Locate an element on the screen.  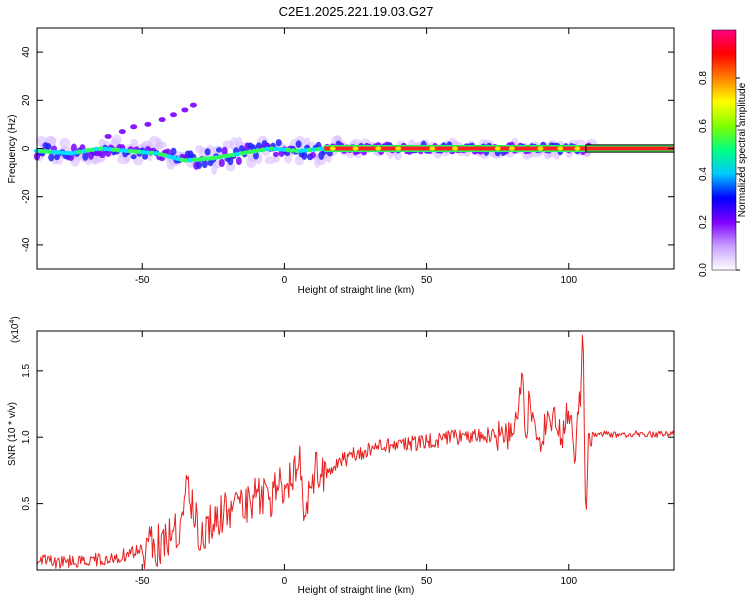
spectrogram-y-tick-label: 20 is located at coordinates (26, 100).